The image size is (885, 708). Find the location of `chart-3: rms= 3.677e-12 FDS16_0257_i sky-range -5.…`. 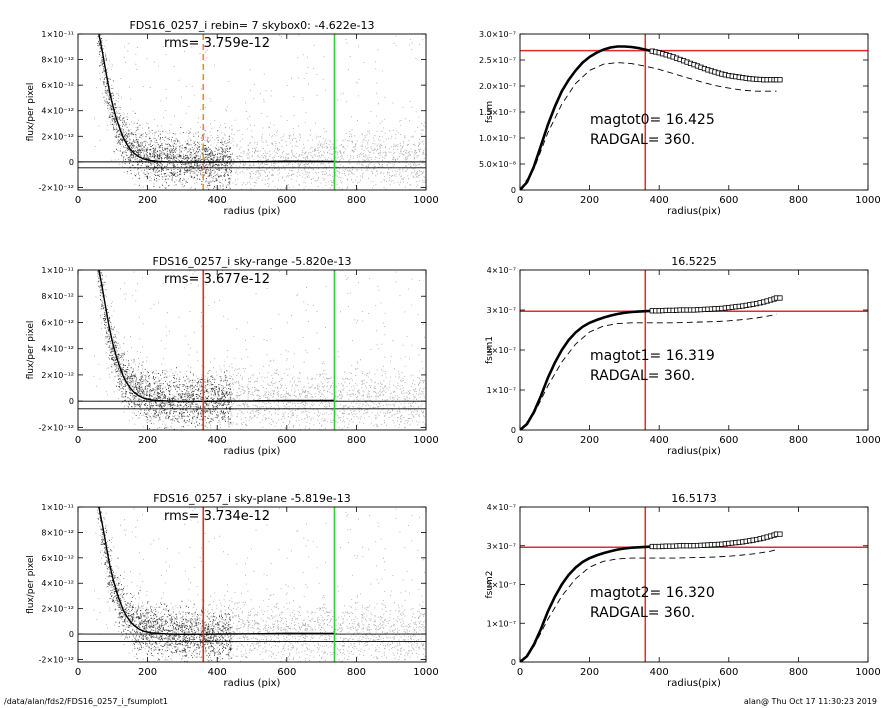

chart-3: rms= 3.677e-12 FDS16_0257_i sky-range -5.… is located at coordinates (232, 356).